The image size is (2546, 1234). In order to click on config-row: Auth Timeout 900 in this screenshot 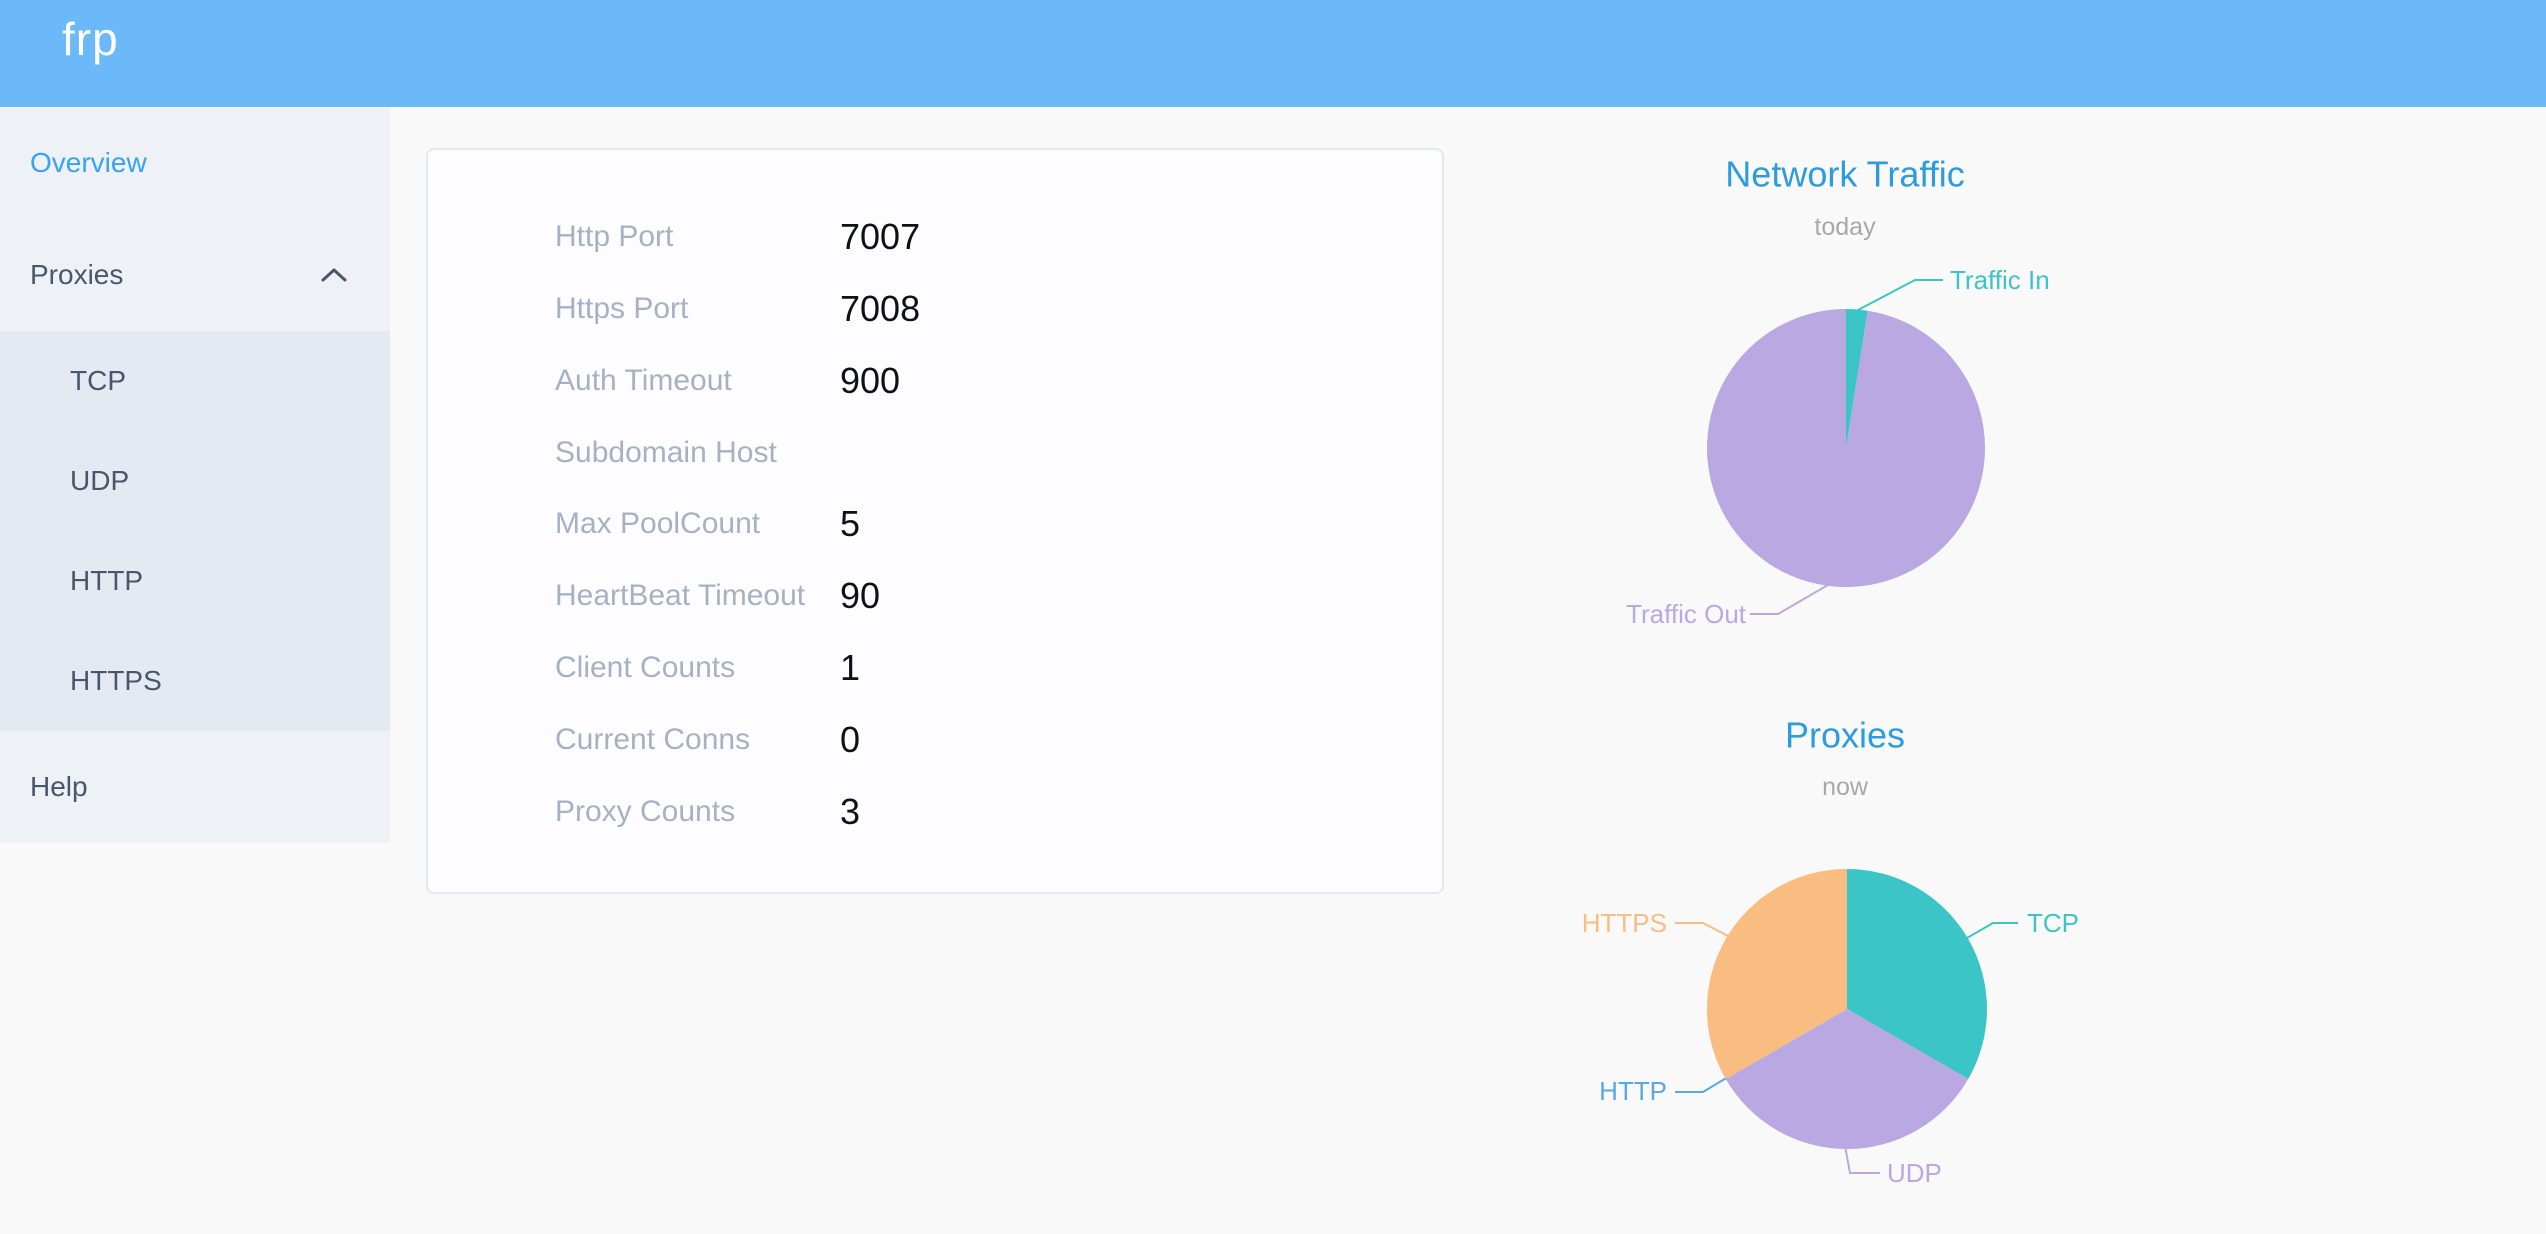, I will do `click(935, 381)`.